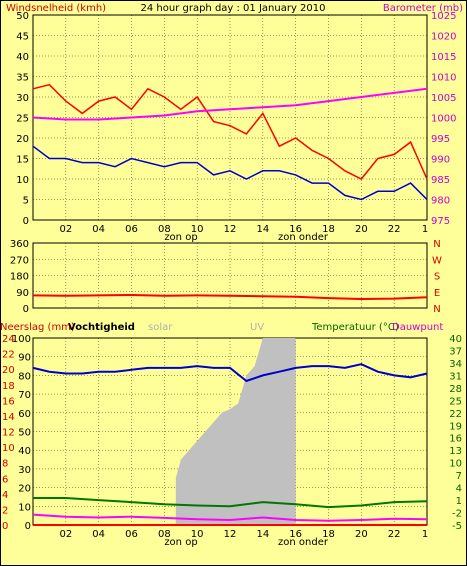 This screenshot has width=467, height=566. What do you see at coordinates (8, 401) in the screenshot?
I see `rain-tick-label: 16` at bounding box center [8, 401].